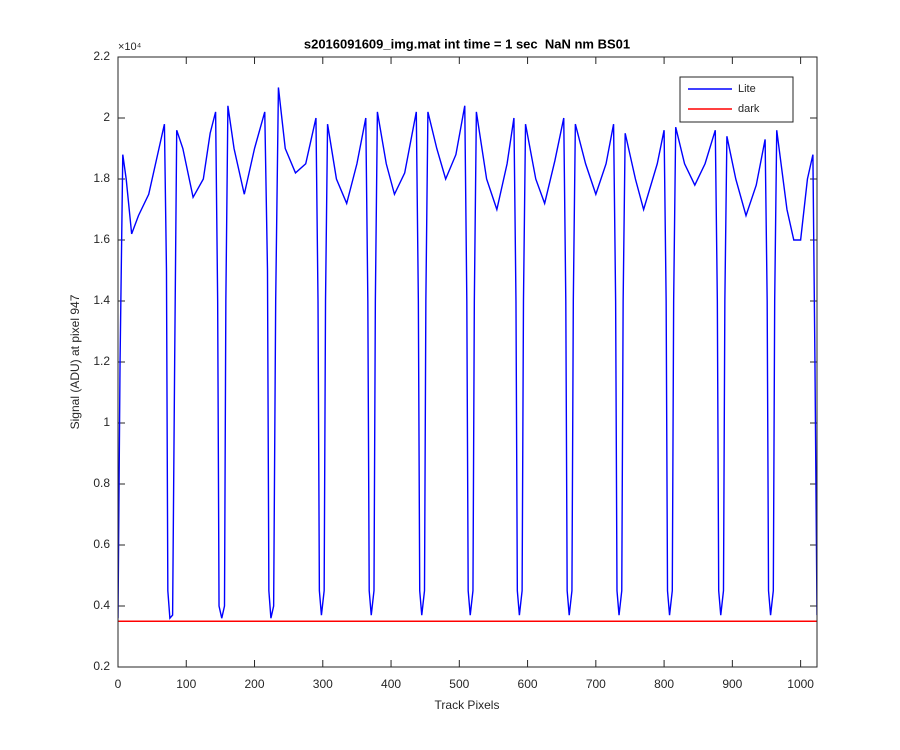 The image size is (900, 750). I want to click on y-exponent-label: ×10⁴, so click(130, 47).